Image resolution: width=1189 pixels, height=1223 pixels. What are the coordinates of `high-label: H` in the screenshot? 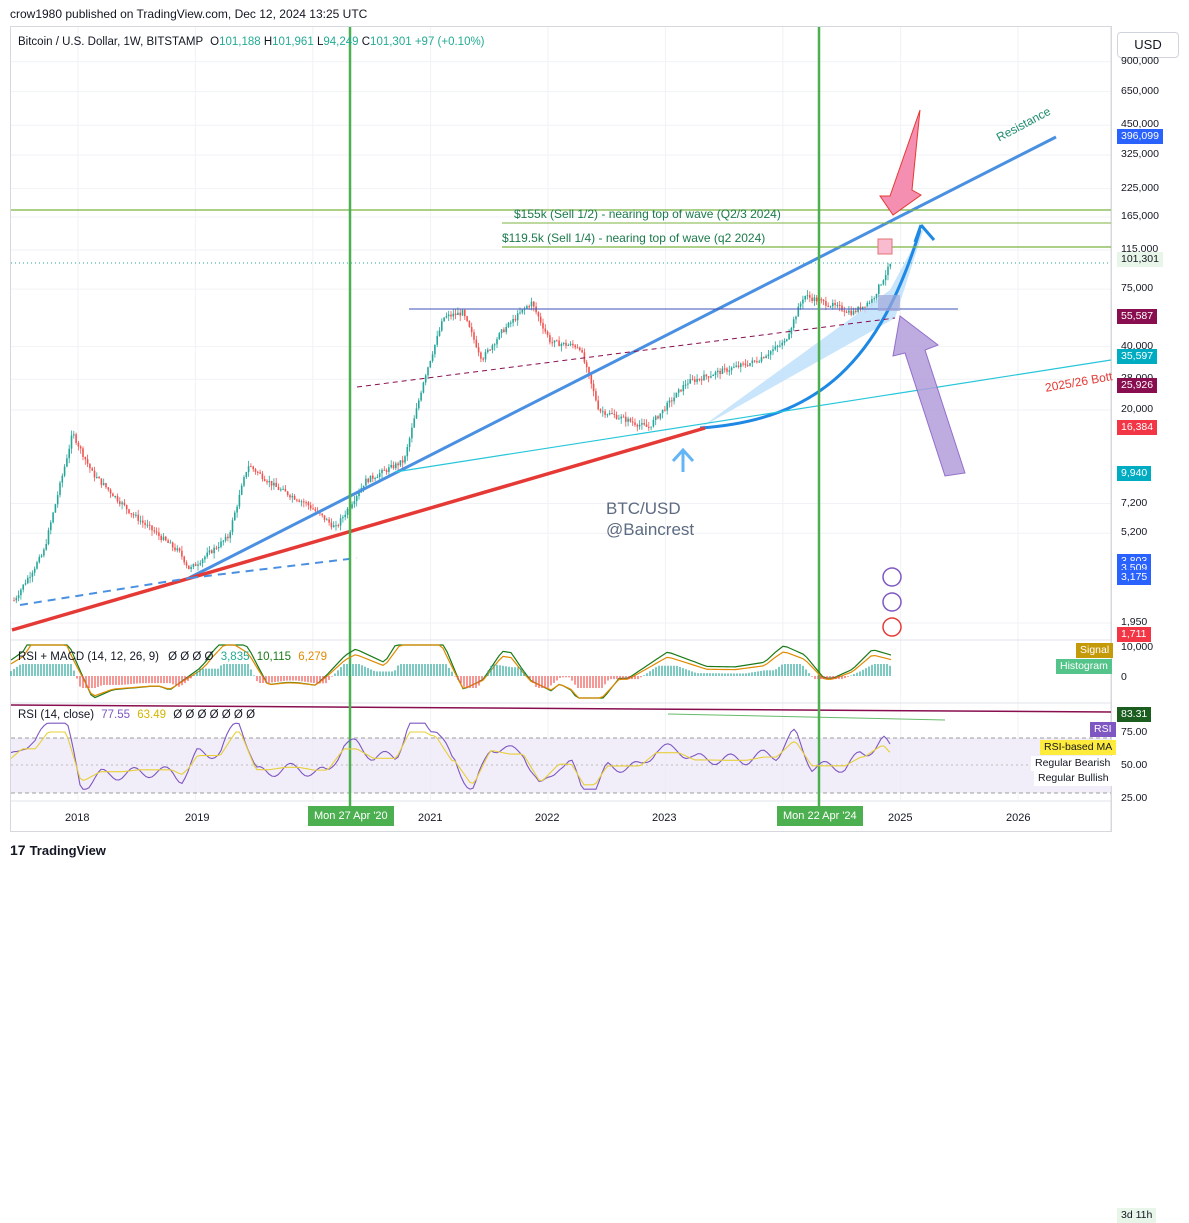 It's located at (268, 42).